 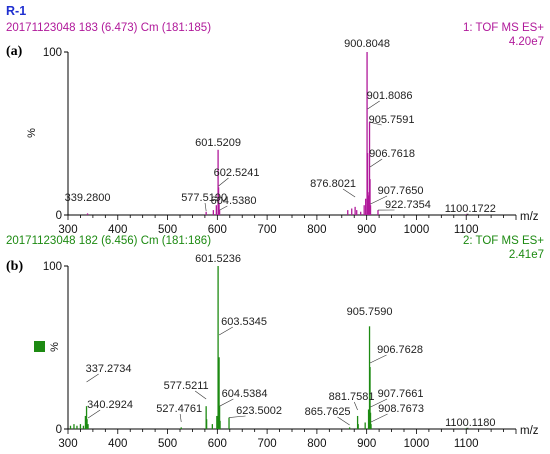 I want to click on panel-b-x-tick-label: 1100, so click(x=466, y=444).